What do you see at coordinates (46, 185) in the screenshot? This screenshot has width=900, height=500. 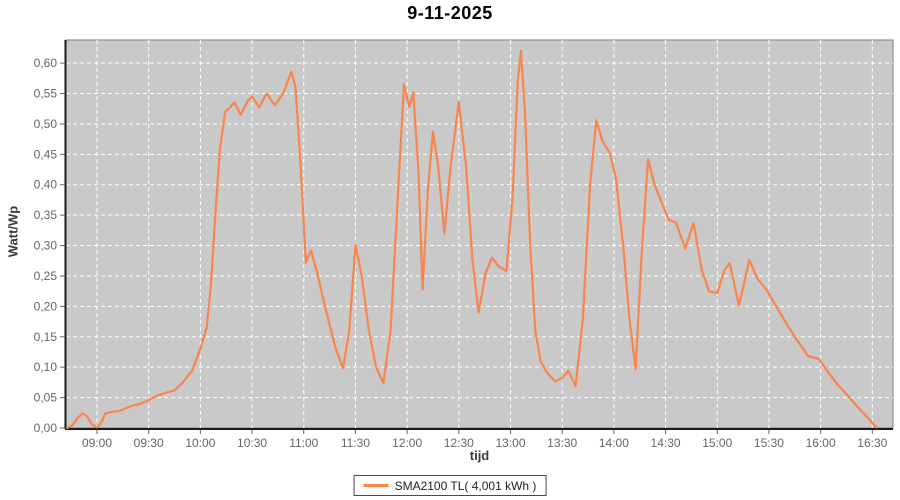 I see `y-tick-label: 0,40` at bounding box center [46, 185].